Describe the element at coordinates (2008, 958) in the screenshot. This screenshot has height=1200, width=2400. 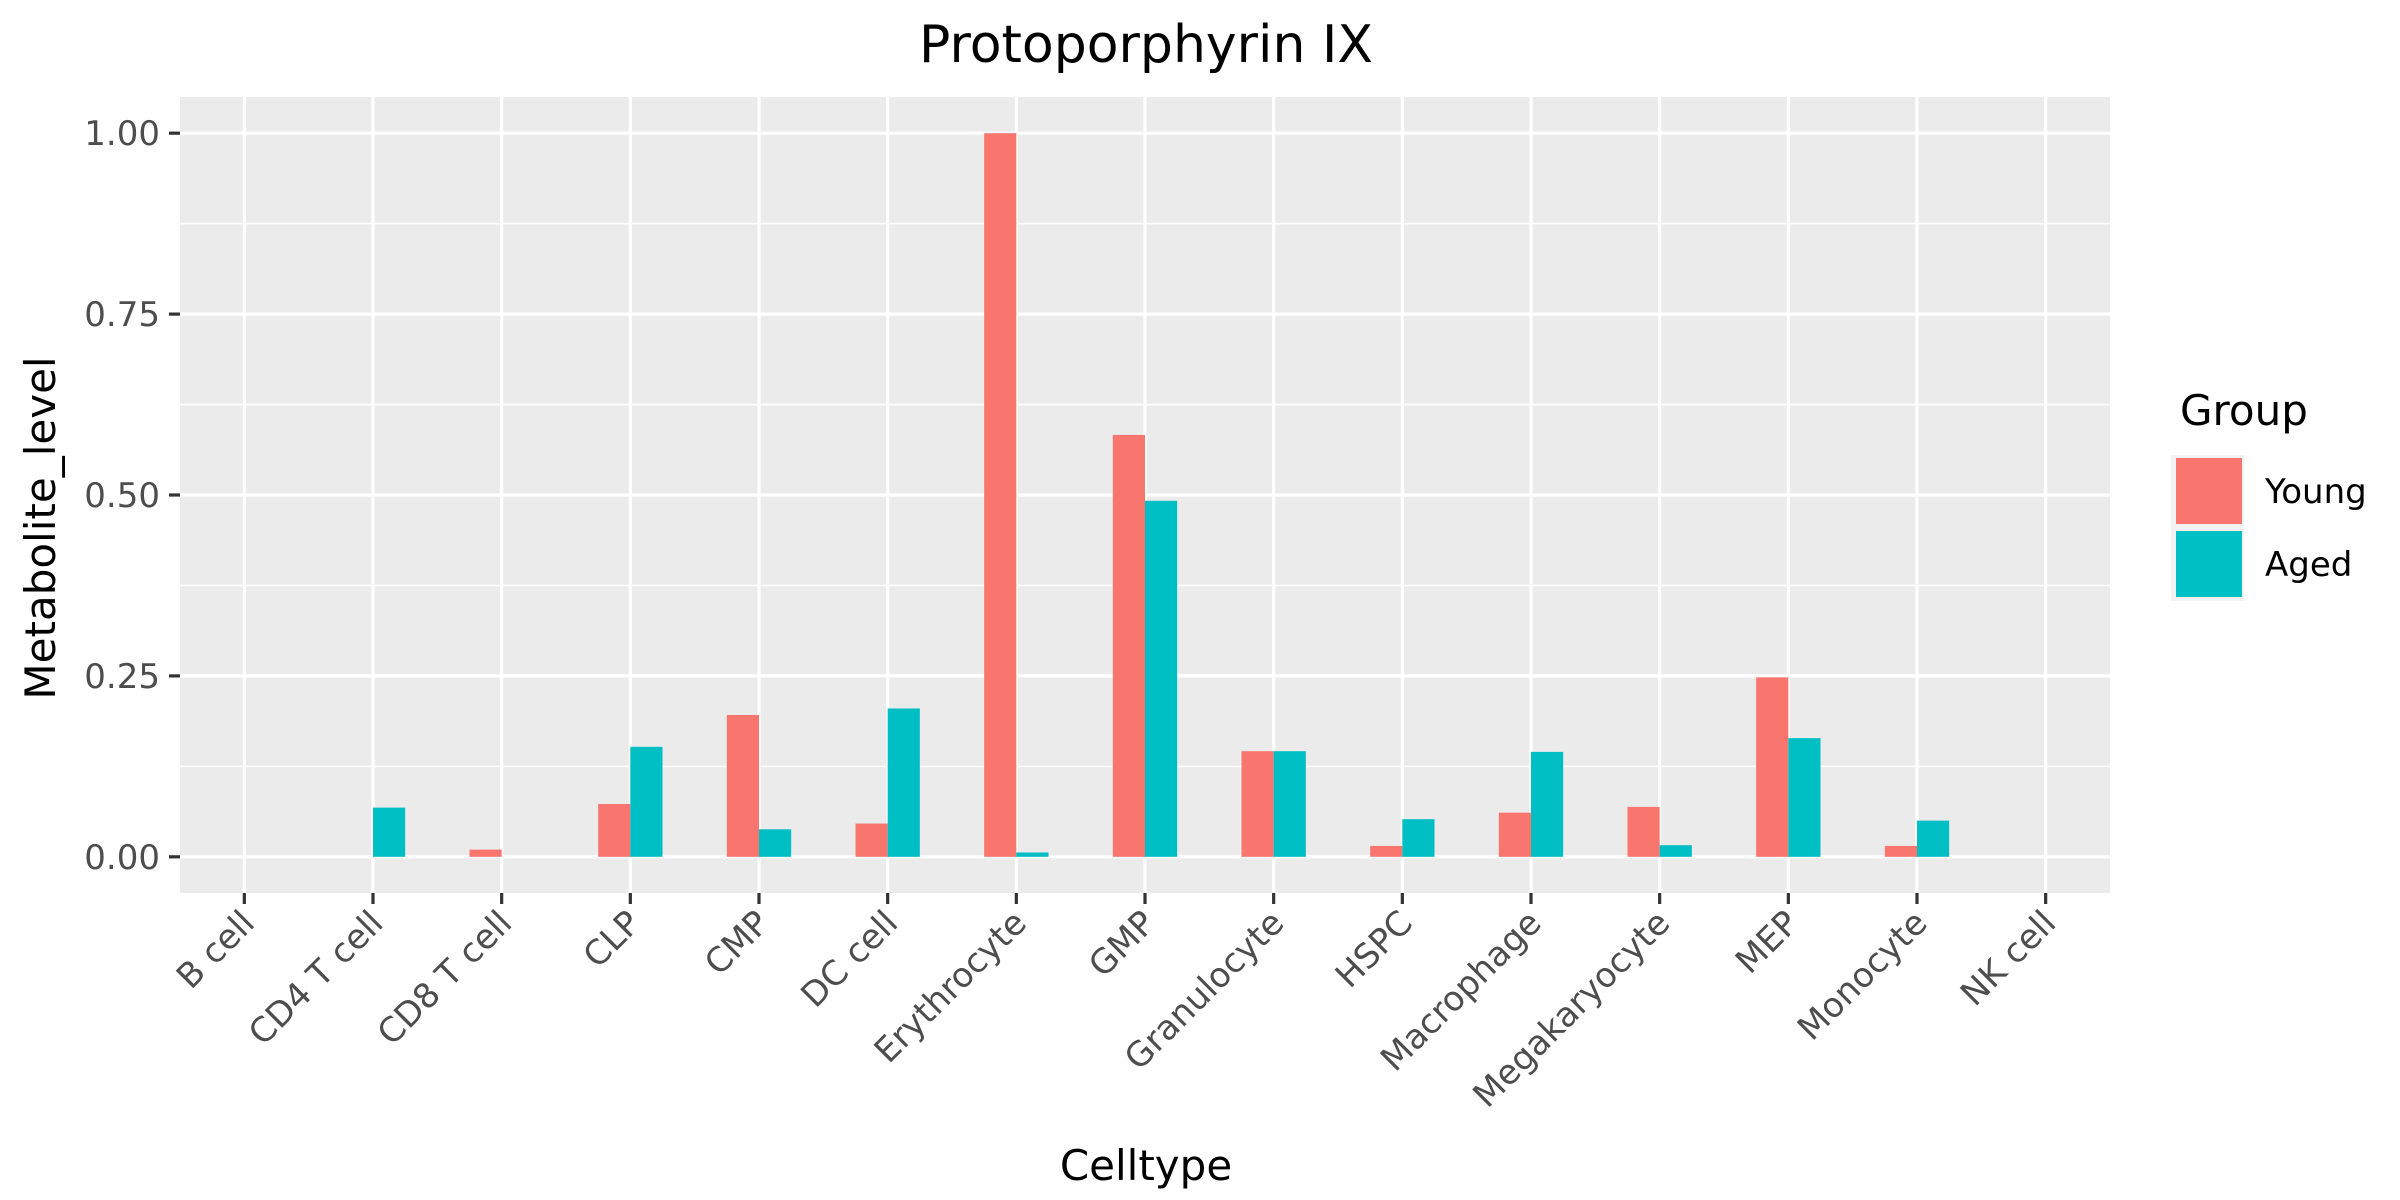
I see `x-tick-label: NK cell` at that location.